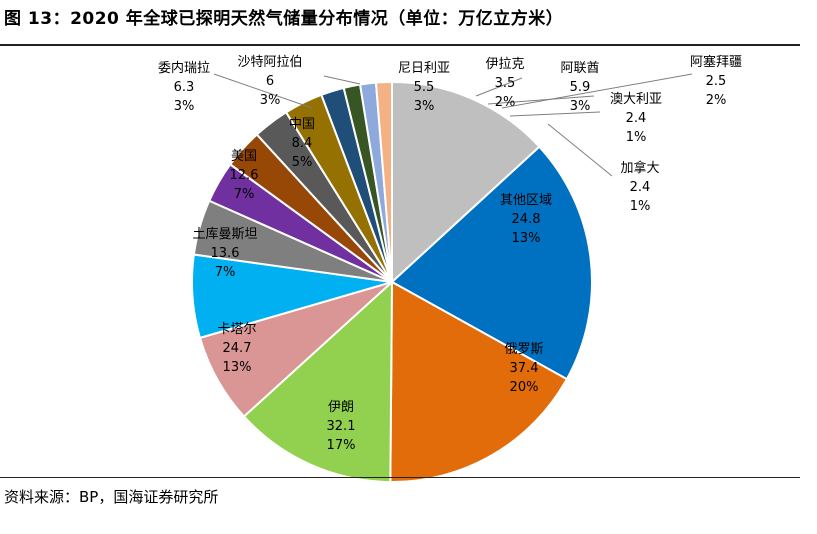  What do you see at coordinates (636, 99) in the screenshot?
I see `slice-label-name: 澳大利亚` at bounding box center [636, 99].